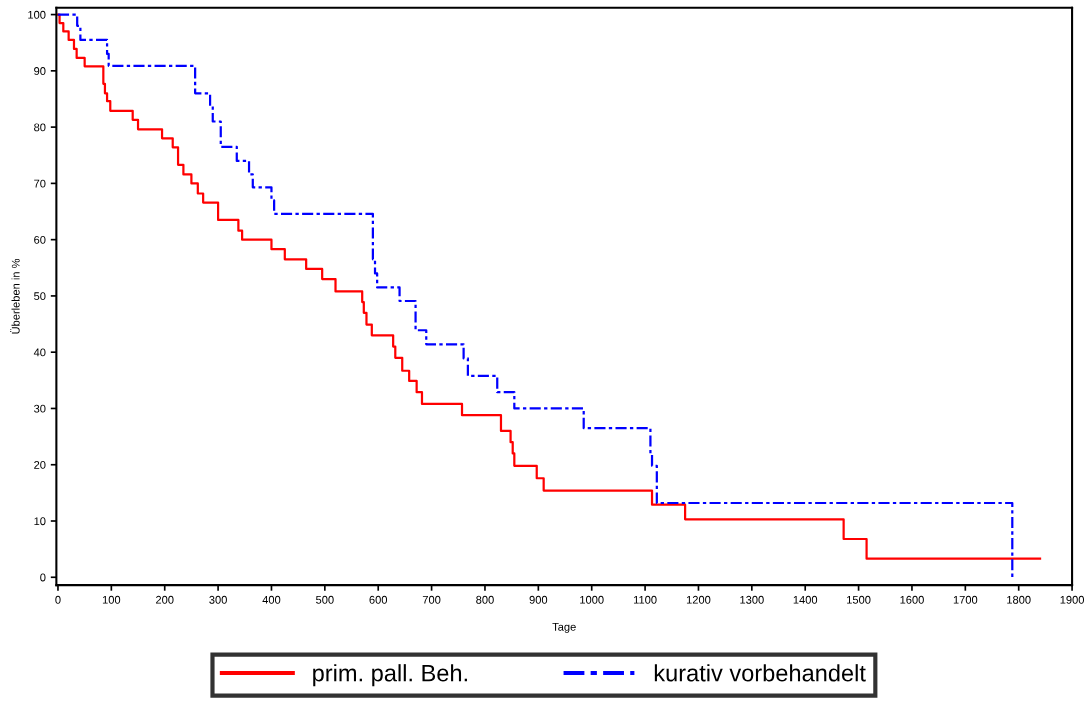  What do you see at coordinates (564, 628) in the screenshot?
I see `x-axis-title: Tage` at bounding box center [564, 628].